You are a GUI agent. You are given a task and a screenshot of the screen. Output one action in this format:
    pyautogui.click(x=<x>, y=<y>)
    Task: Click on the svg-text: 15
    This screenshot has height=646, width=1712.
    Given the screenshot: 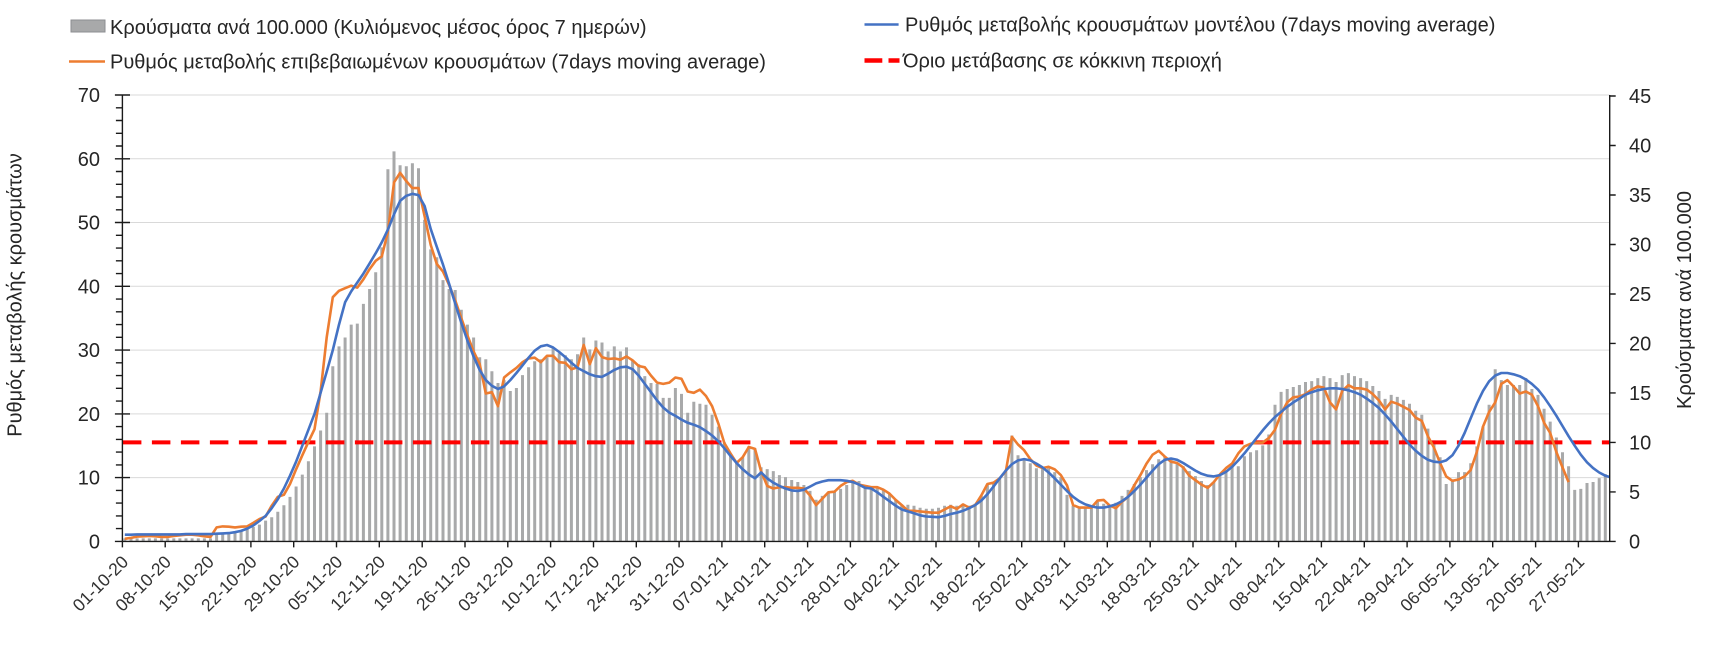 What is the action you would take?
    pyautogui.click(x=1640, y=394)
    